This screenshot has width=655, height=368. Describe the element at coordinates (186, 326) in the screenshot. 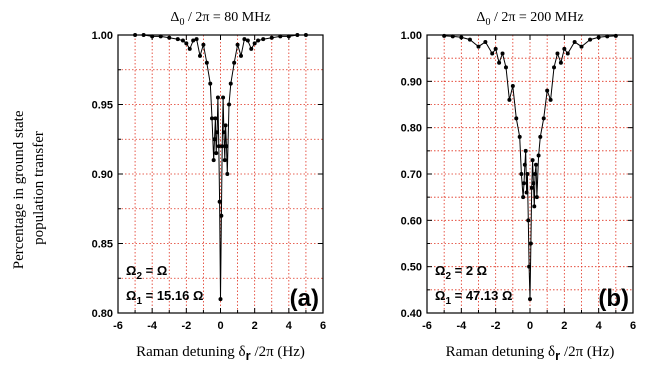

I see `x-tick-label: -2` at that location.